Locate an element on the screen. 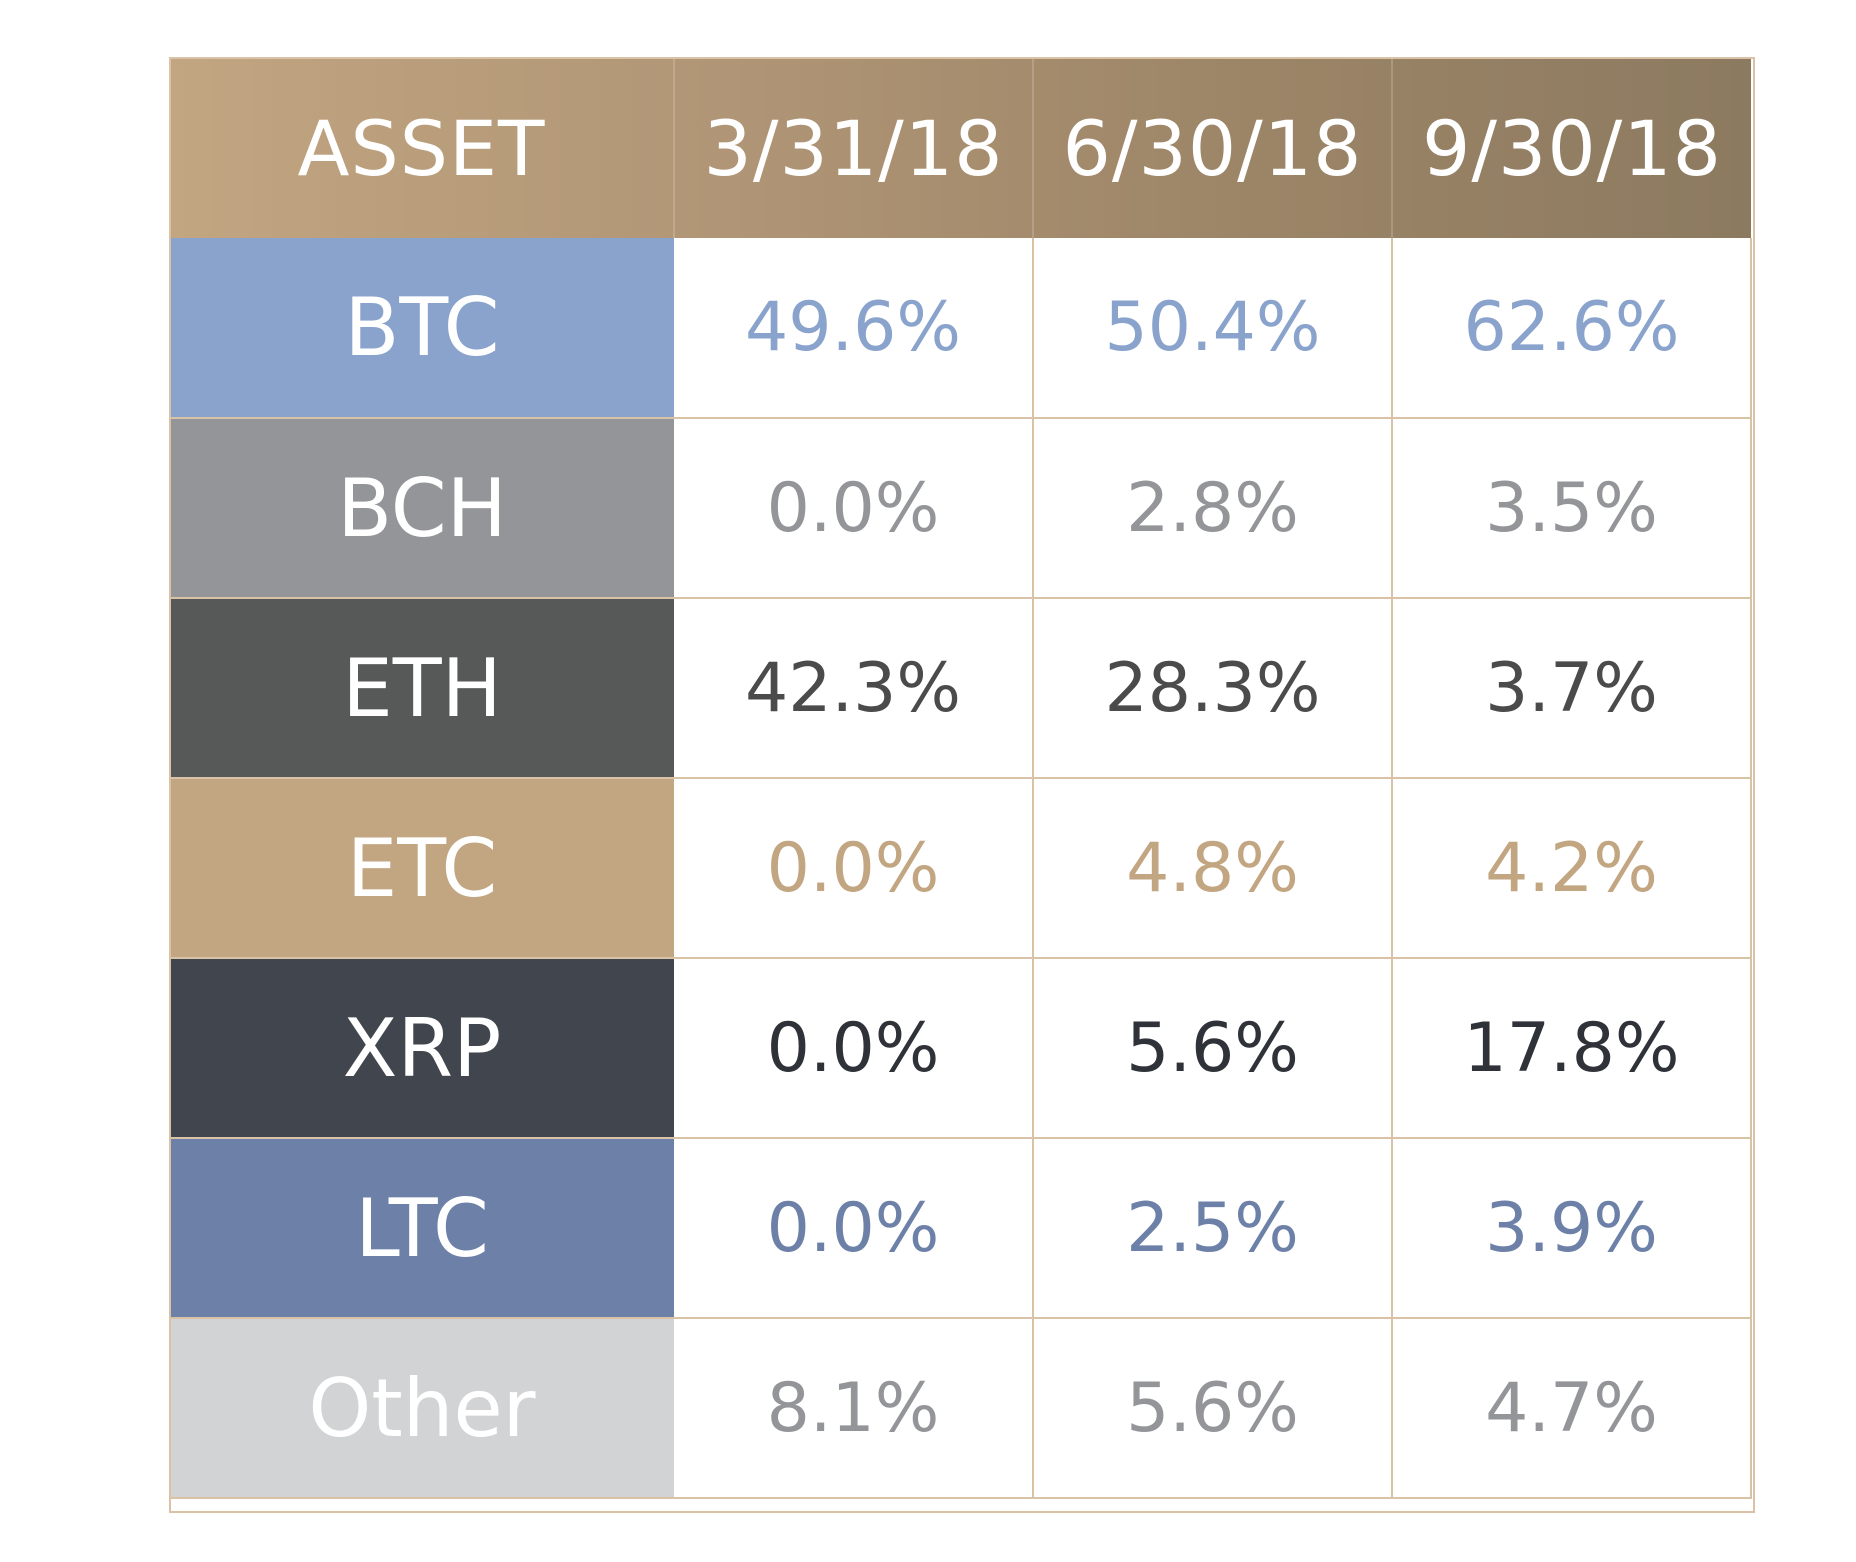 This screenshot has width=1856, height=1562. value-cell-bch-3-31-18: 0.0% is located at coordinates (854, 508).